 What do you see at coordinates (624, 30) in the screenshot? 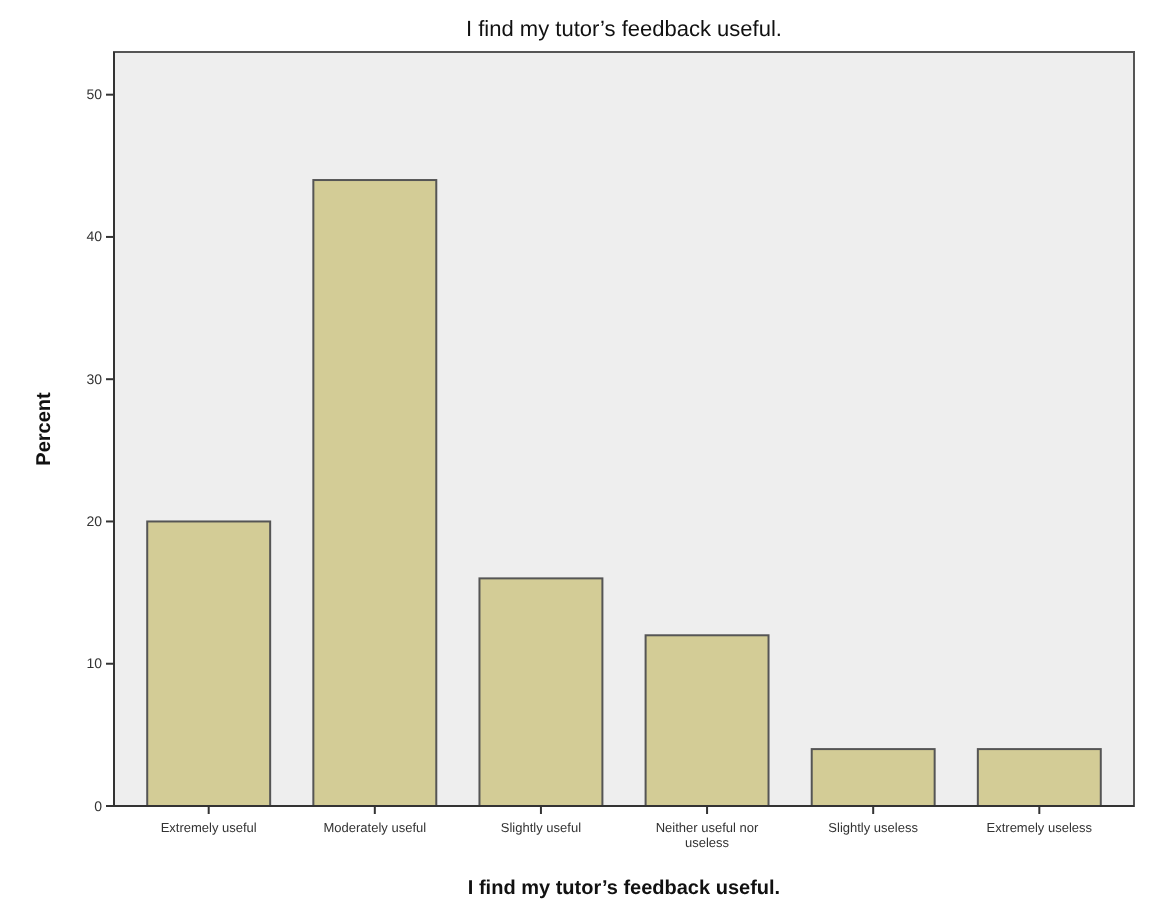
I see `chart-title: I find my tutor’s feedback useful.` at bounding box center [624, 30].